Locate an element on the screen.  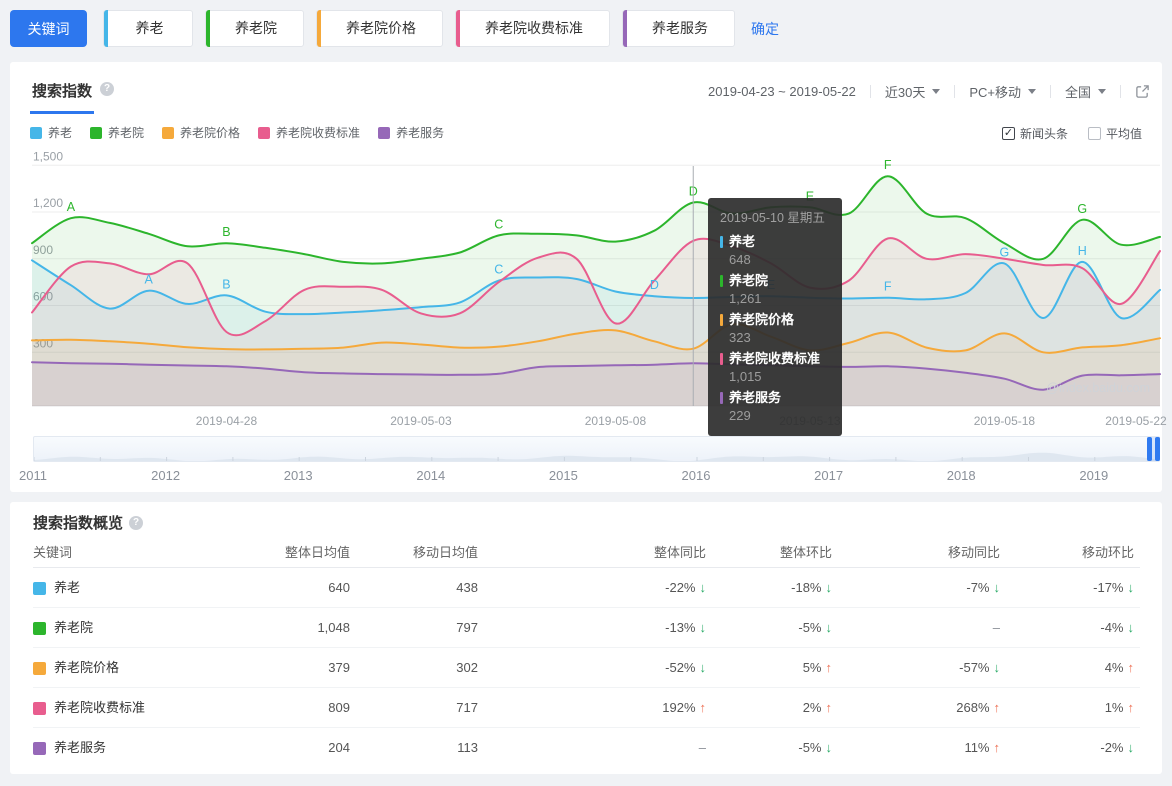
keyword-chip-label: 养老院 is located at coordinates (256, 28).